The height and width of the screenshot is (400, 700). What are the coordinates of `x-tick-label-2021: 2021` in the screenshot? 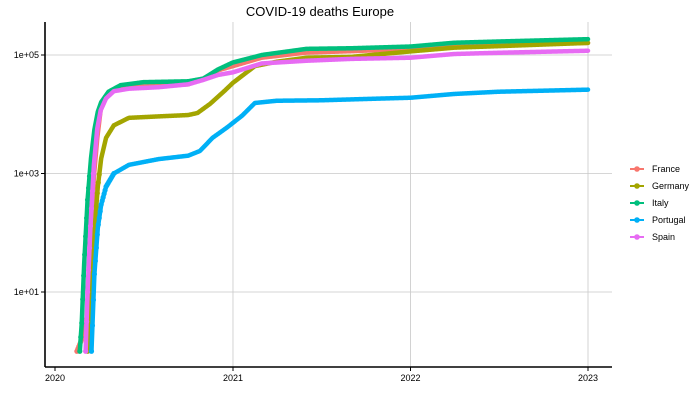 It's located at (233, 378).